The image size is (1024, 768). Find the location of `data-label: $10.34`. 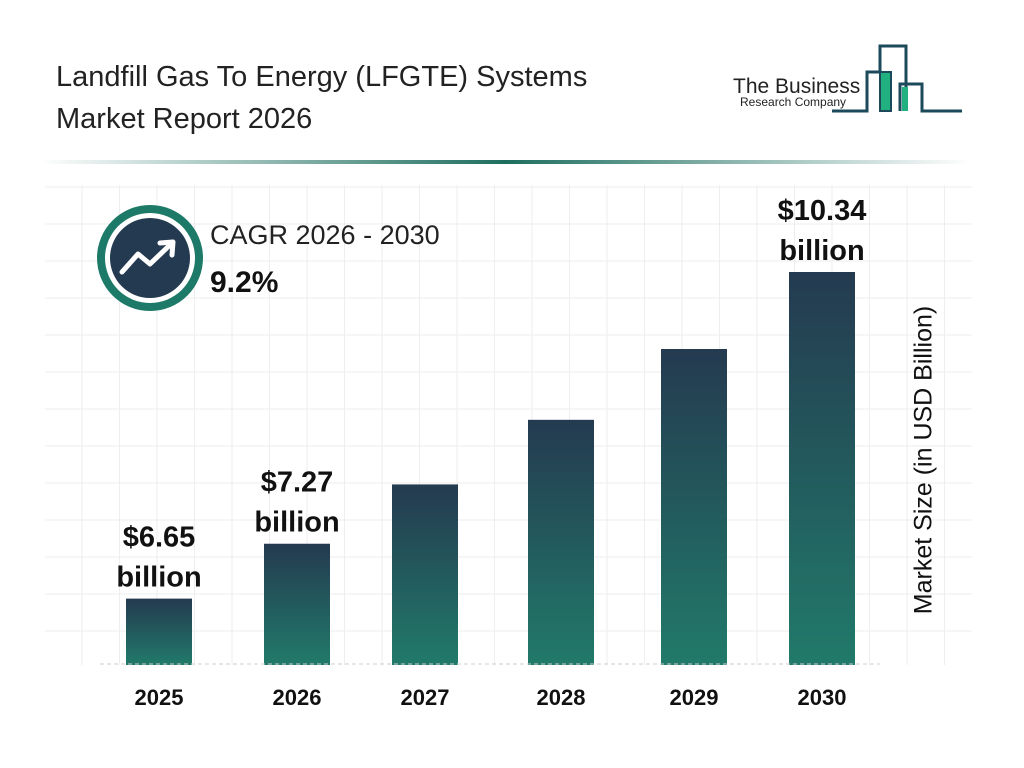

data-label: $10.34 is located at coordinates (822, 211).